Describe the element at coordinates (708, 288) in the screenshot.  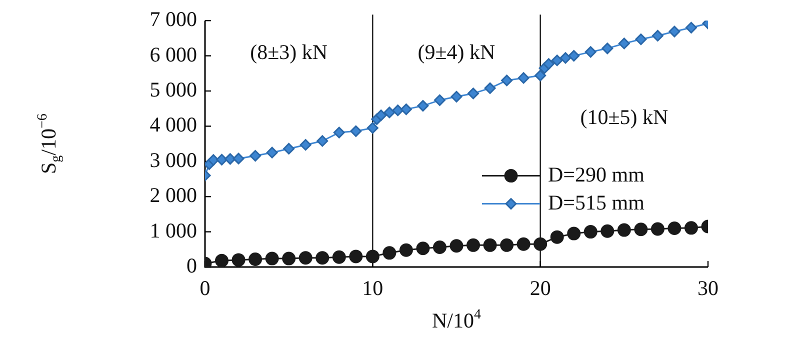
I see `x-tick-label: 30` at that location.